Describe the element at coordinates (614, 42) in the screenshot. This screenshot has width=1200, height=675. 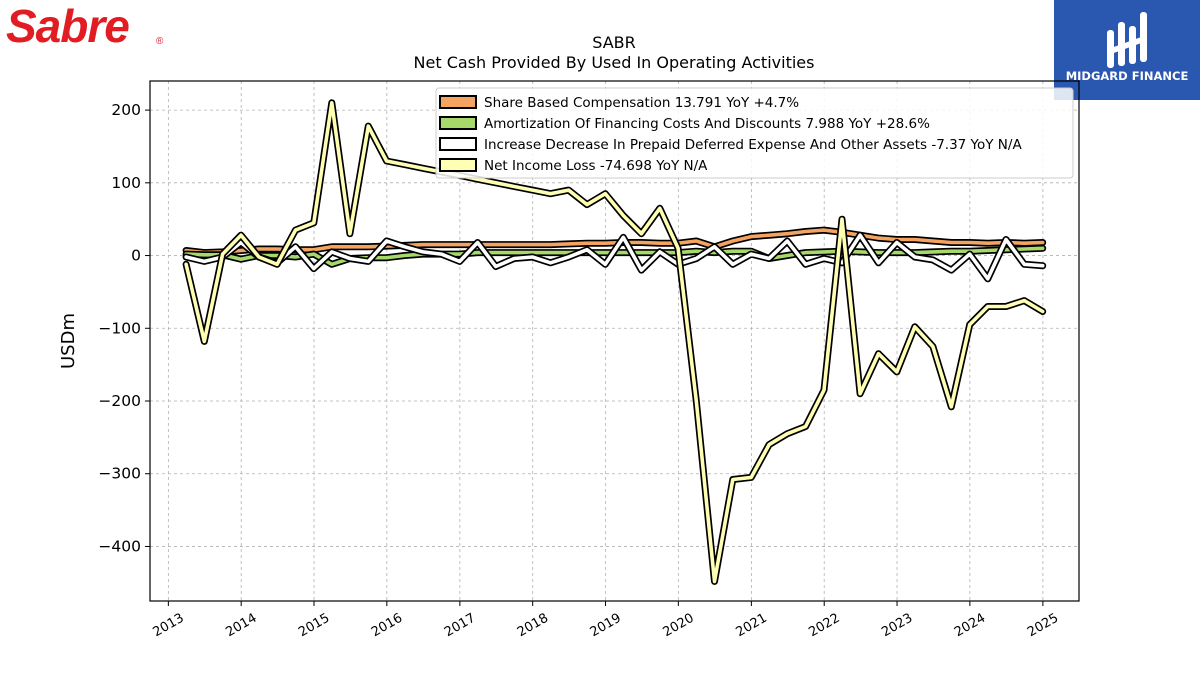
I see `chart-title: SABR` at that location.